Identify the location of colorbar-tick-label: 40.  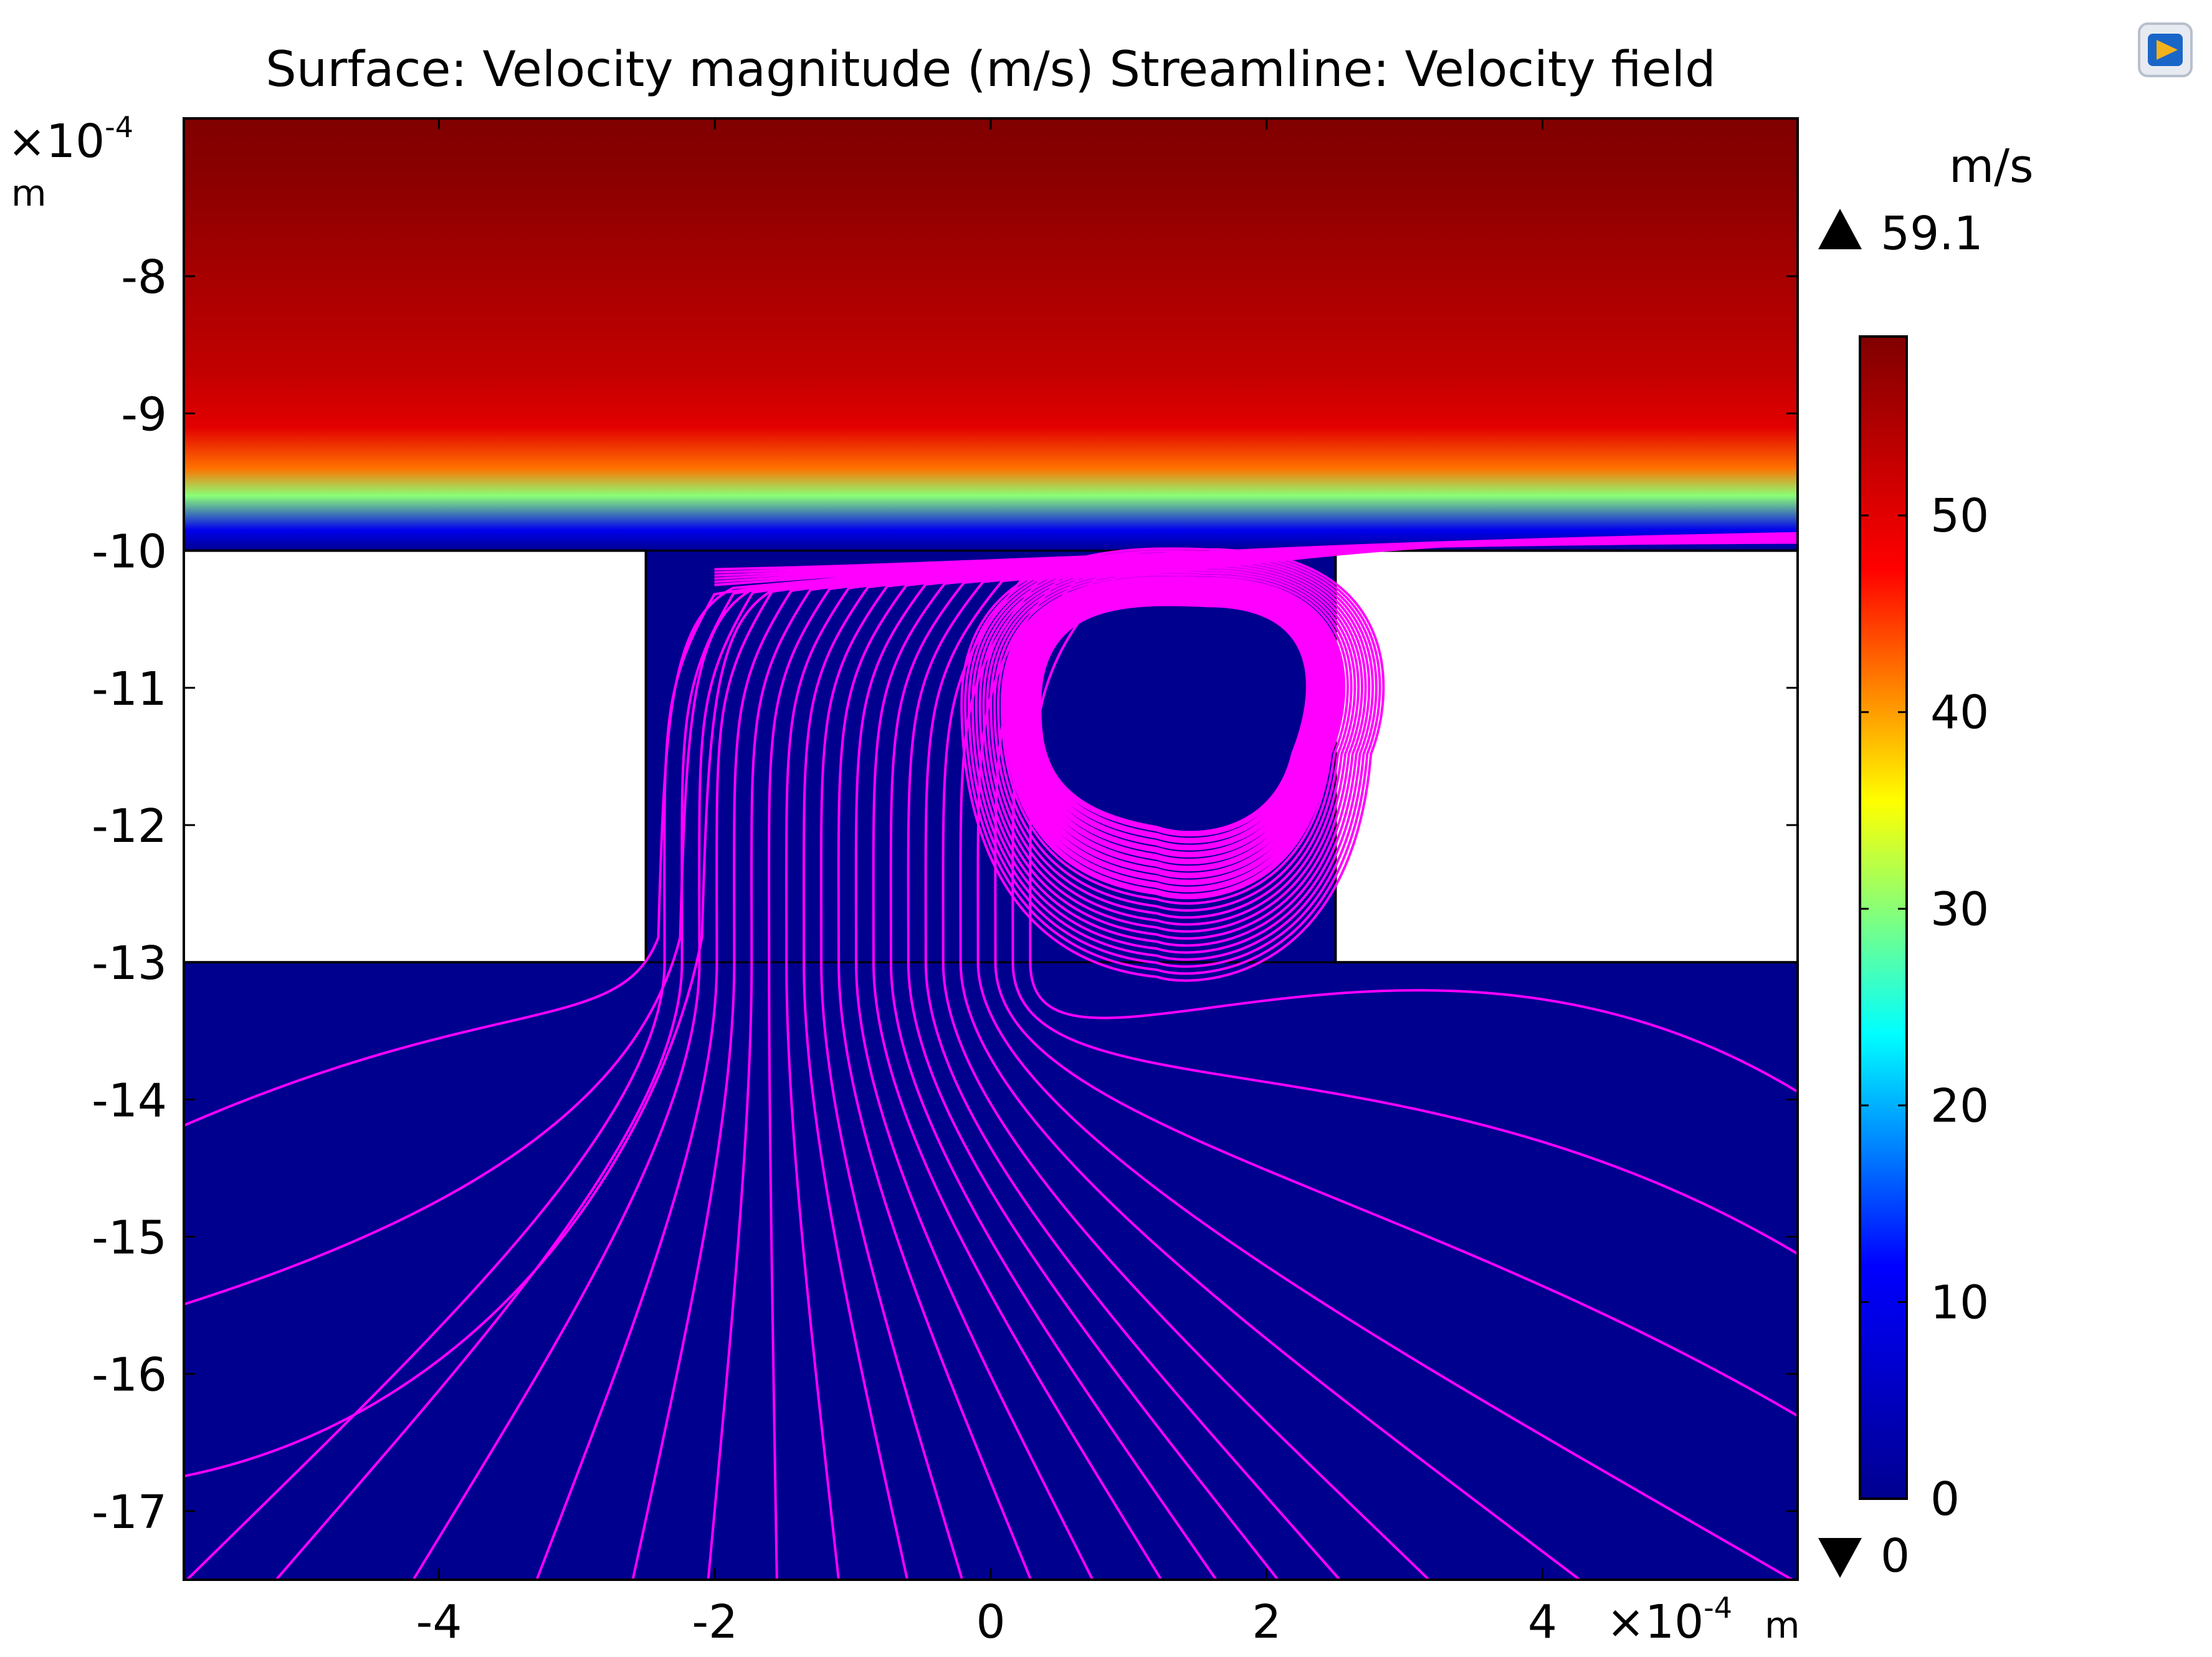
(1959, 713).